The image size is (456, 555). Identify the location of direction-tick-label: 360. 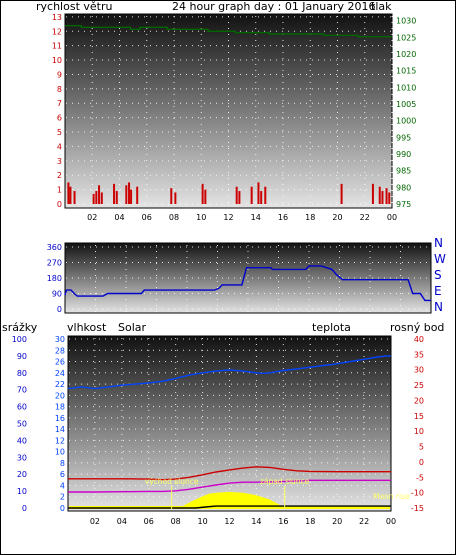
(54, 247).